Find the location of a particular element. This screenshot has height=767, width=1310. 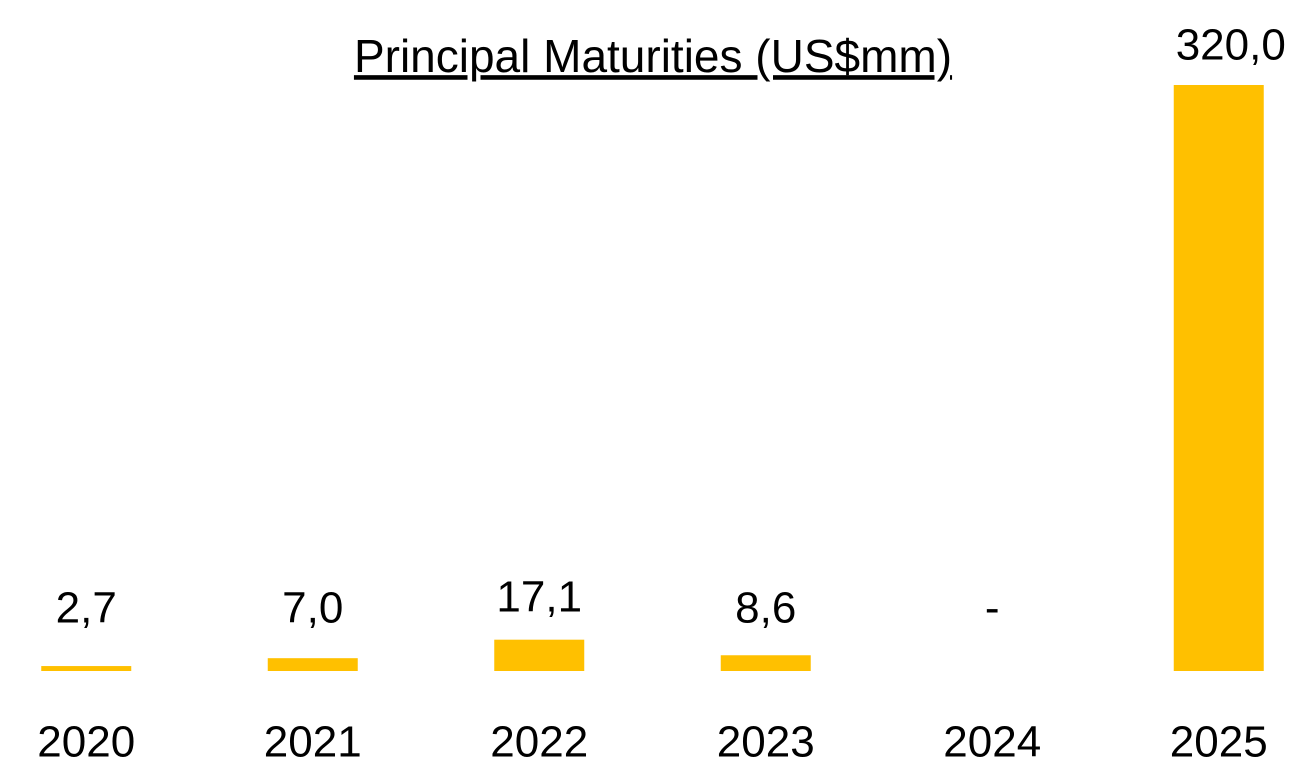

x-tick-label: 2024 is located at coordinates (992, 742).